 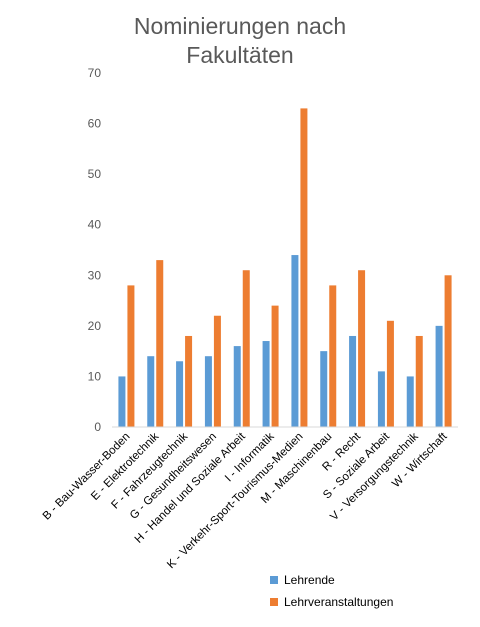 What do you see at coordinates (95, 225) in the screenshot?
I see `y-tick-label: 40` at bounding box center [95, 225].